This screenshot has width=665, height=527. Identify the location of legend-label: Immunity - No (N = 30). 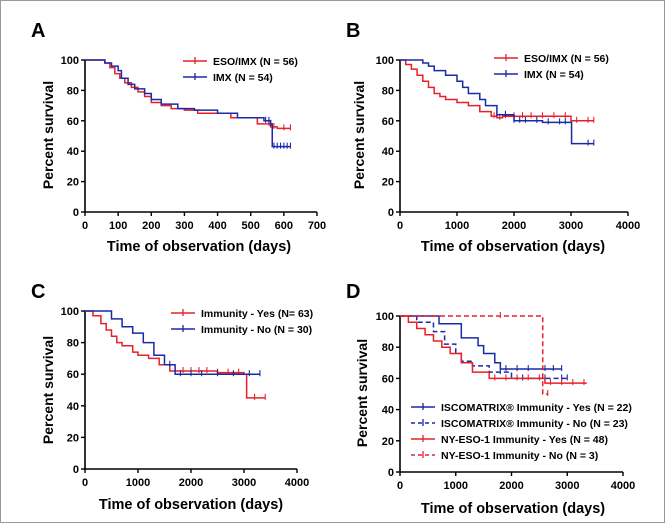
(256, 330).